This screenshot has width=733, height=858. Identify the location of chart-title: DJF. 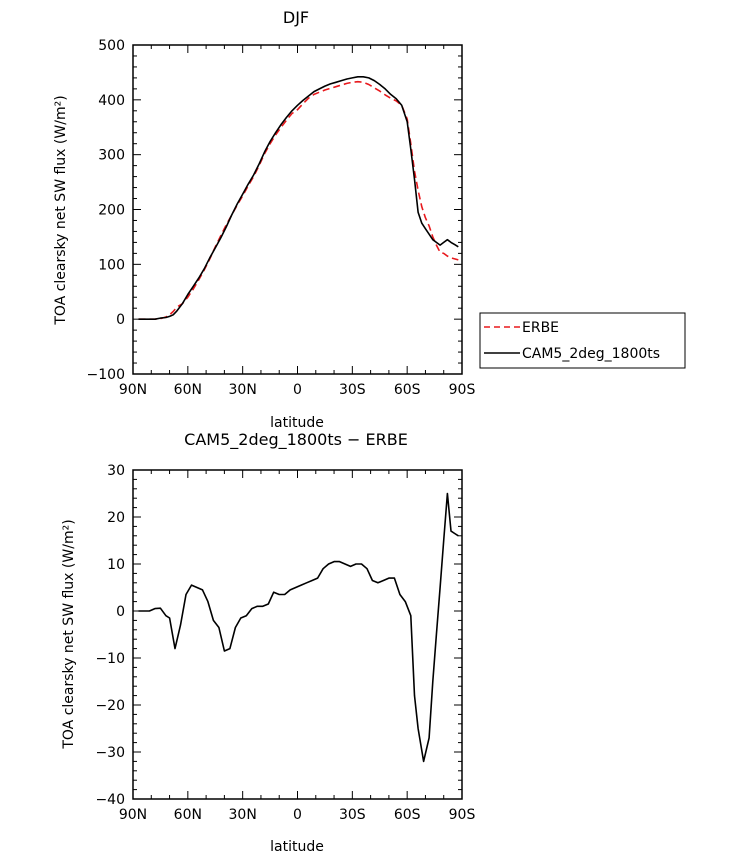
(296, 17).